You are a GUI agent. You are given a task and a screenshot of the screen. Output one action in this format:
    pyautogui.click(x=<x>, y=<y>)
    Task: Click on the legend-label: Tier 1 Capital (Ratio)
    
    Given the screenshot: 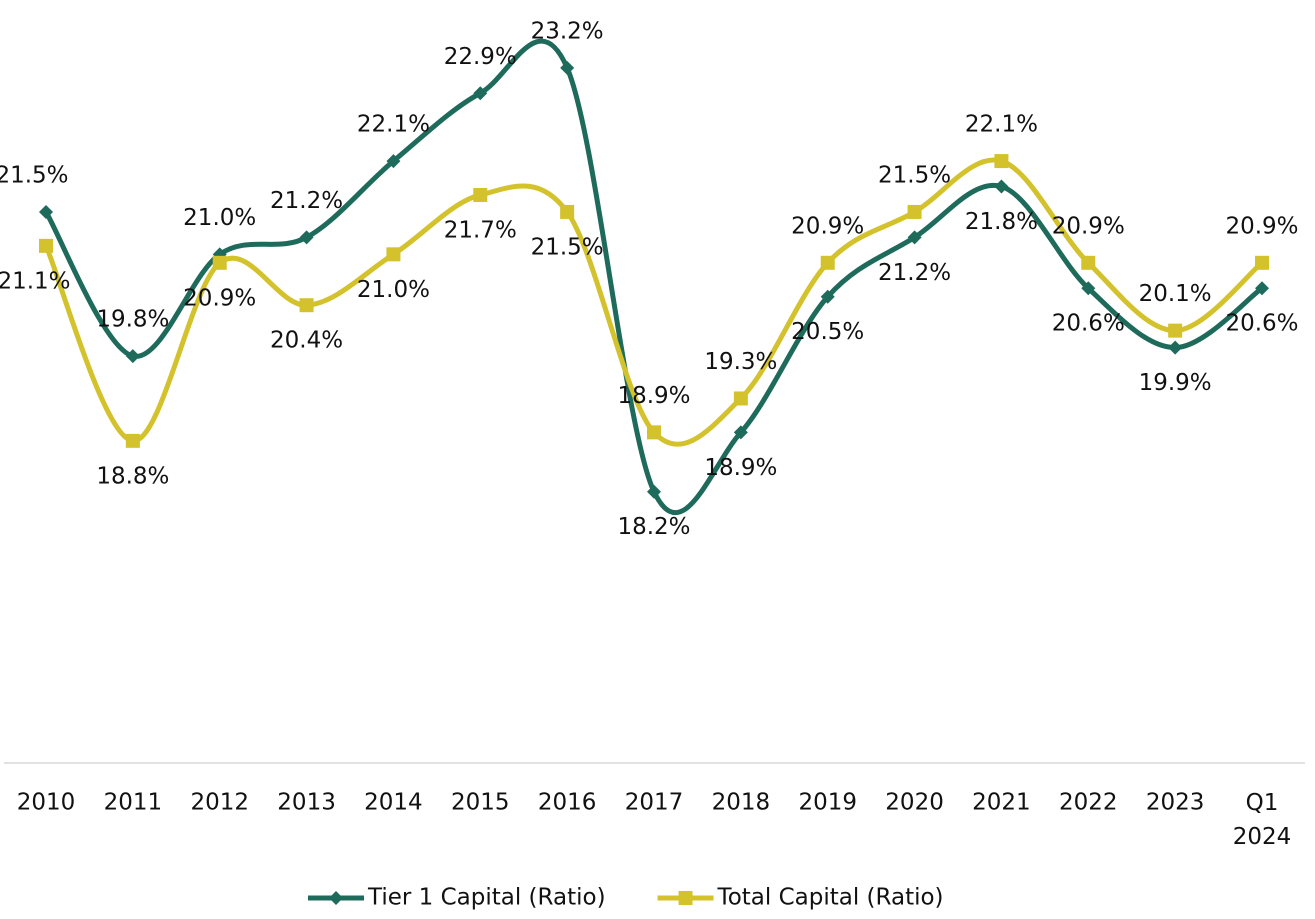 What is the action you would take?
    pyautogui.click(x=486, y=898)
    